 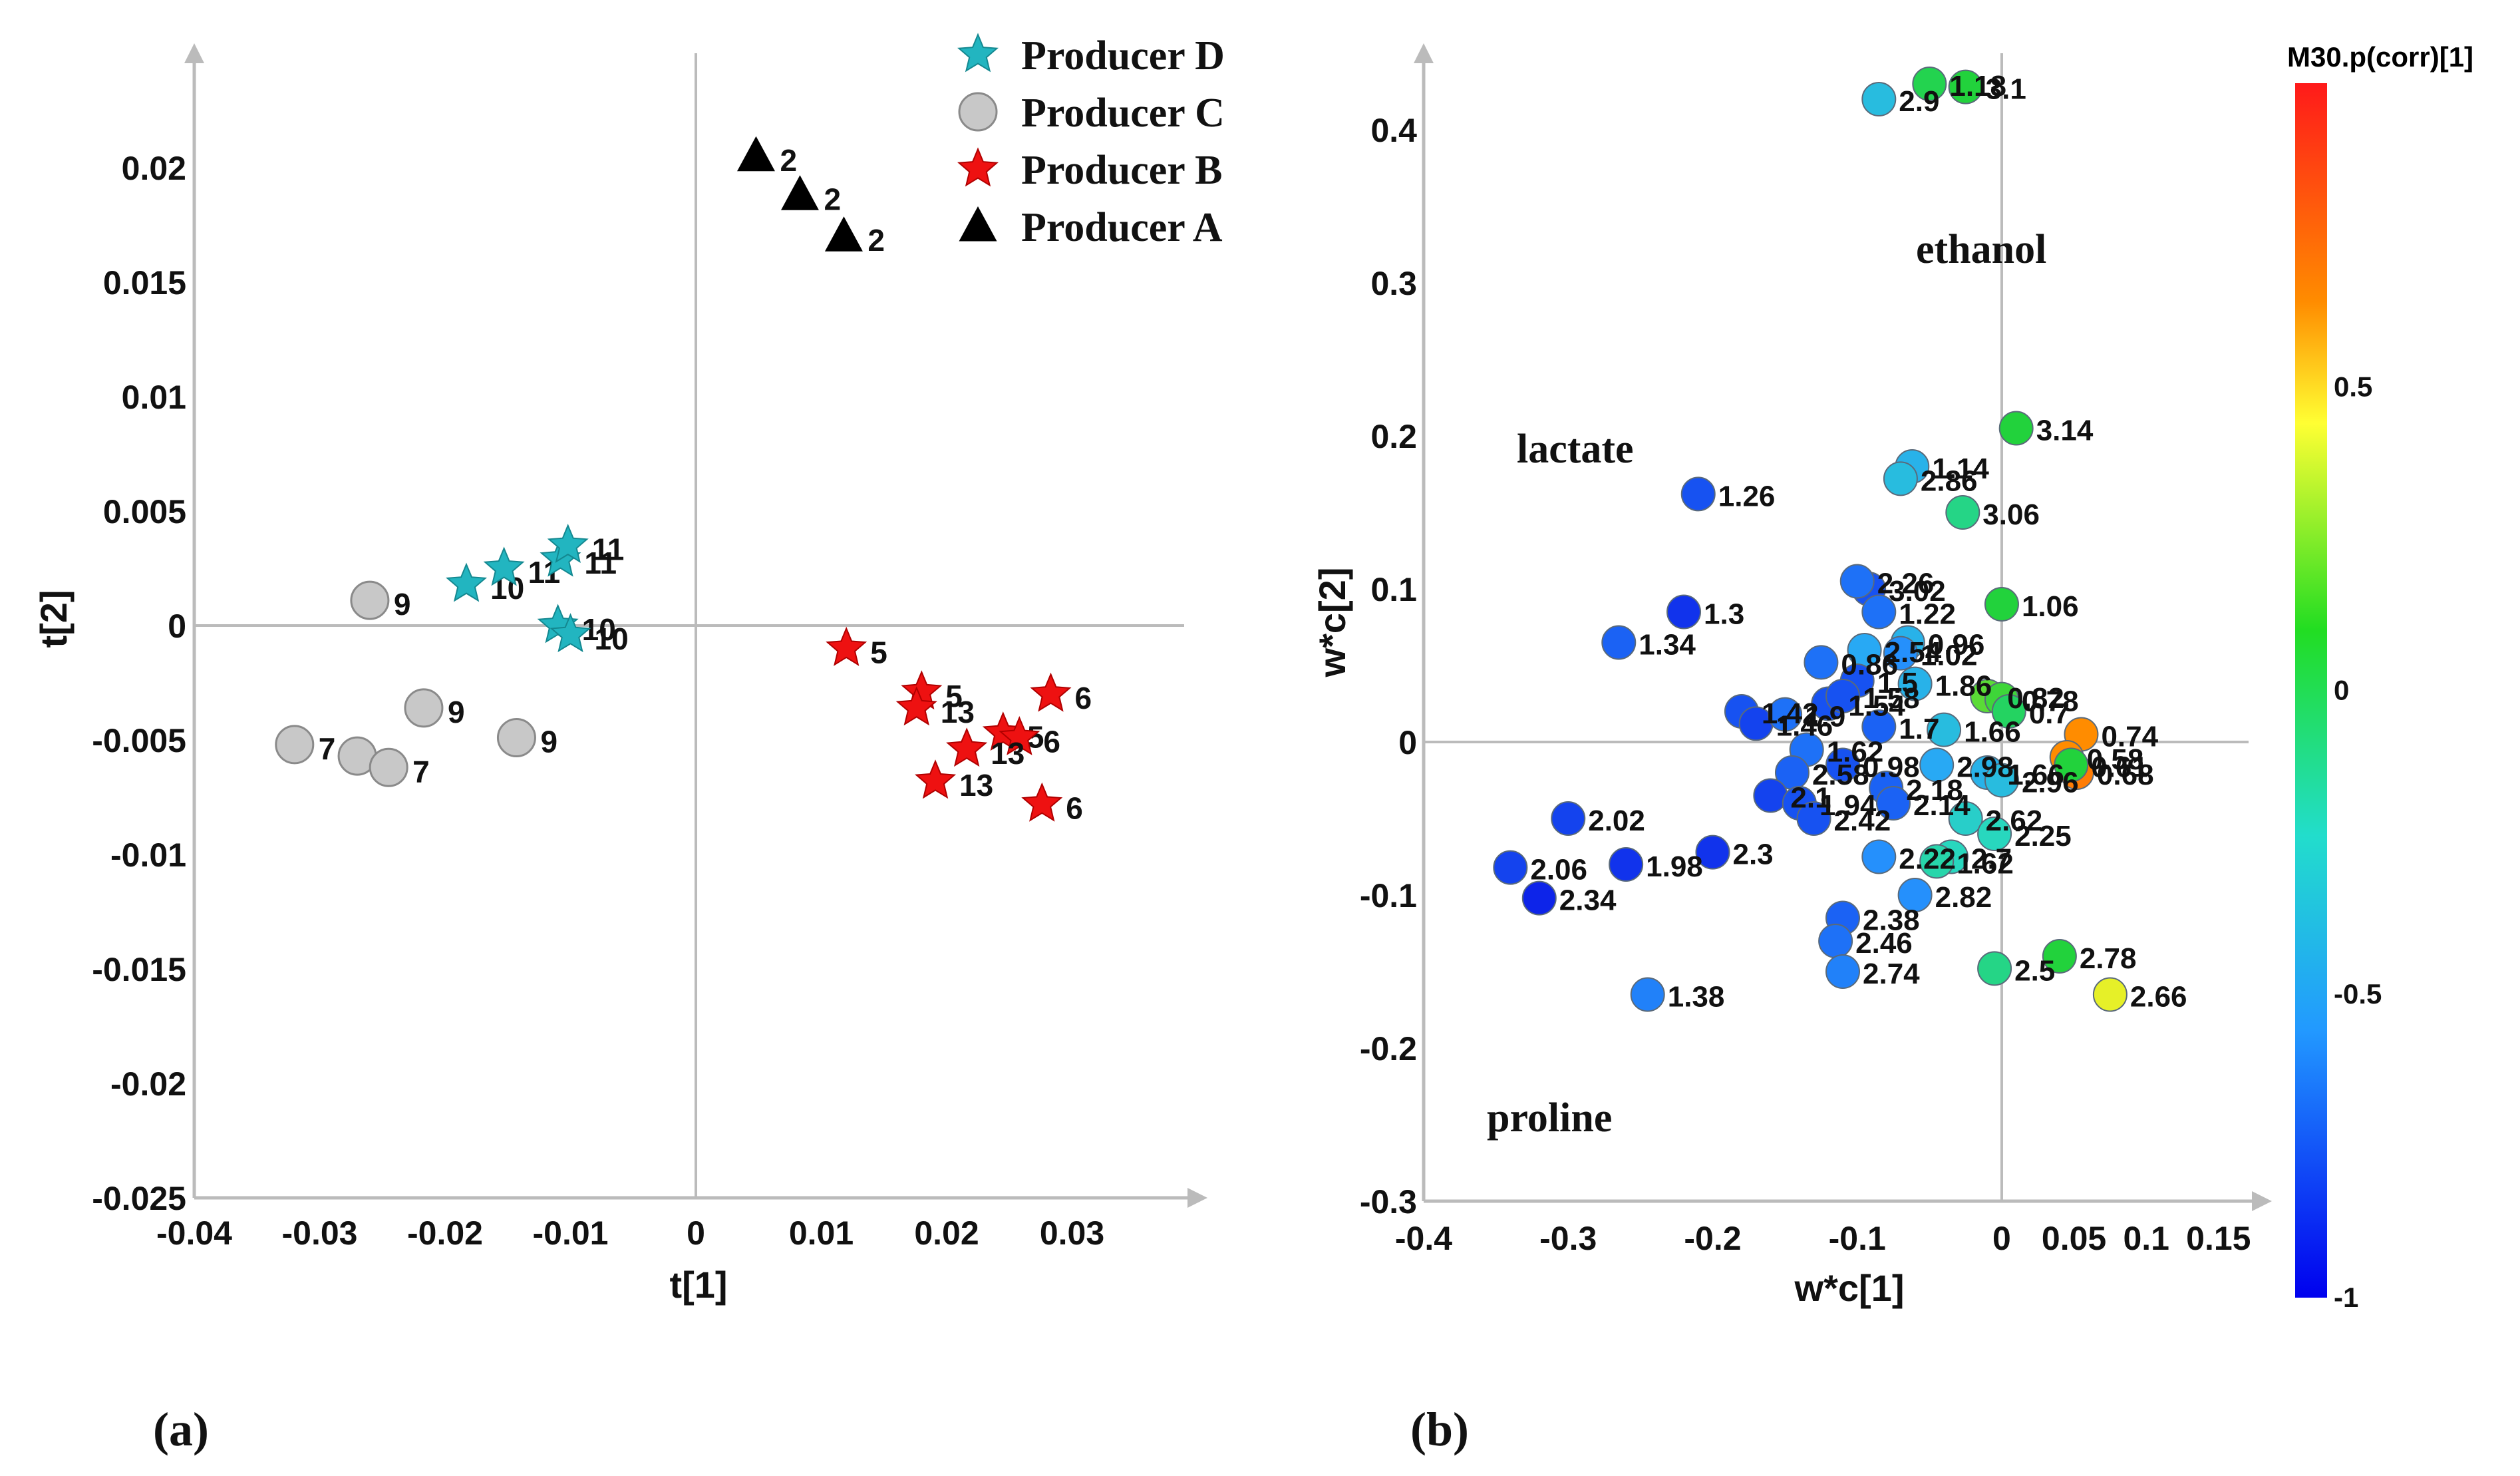 I want to click on panel-b-point-label: 2.5, so click(x=2035, y=970).